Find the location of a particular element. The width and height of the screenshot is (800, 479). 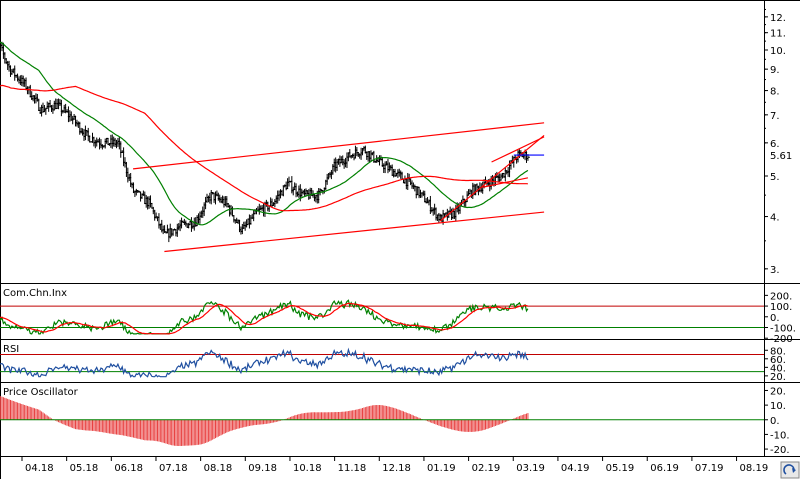

indicator-tick-label: 60. is located at coordinates (778, 360).